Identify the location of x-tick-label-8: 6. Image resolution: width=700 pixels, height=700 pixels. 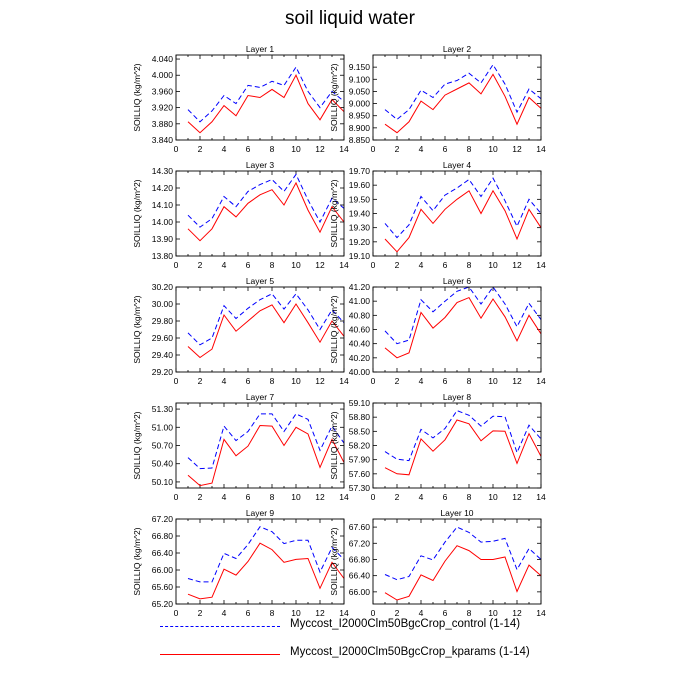
(445, 497).